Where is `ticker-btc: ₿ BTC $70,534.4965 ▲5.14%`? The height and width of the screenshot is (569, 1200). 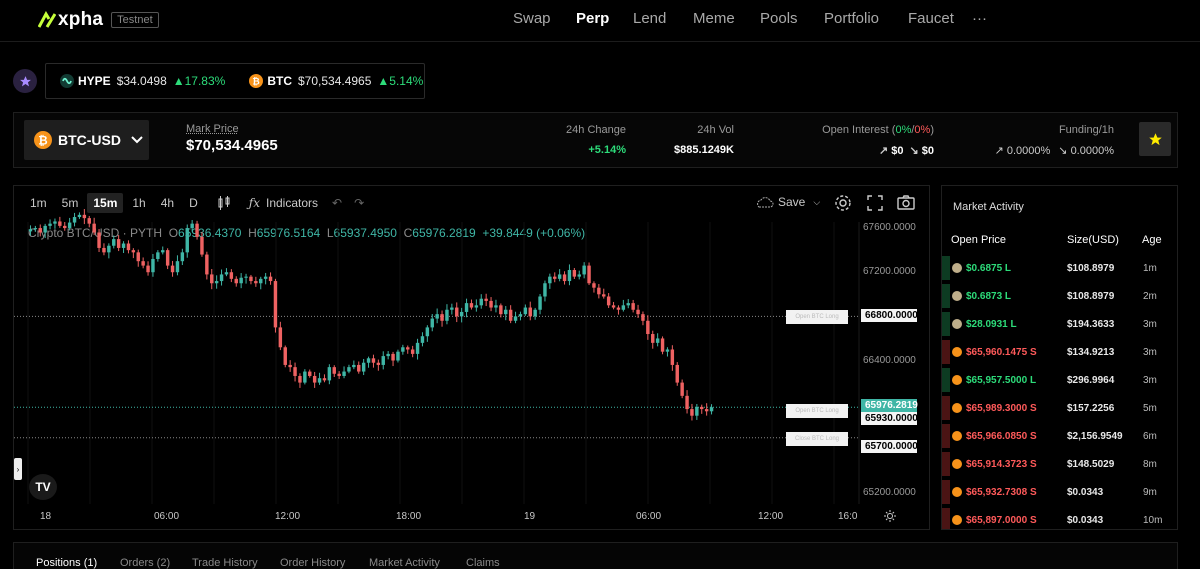 ticker-btc: ₿ BTC $70,534.4965 ▲5.14% is located at coordinates (336, 81).